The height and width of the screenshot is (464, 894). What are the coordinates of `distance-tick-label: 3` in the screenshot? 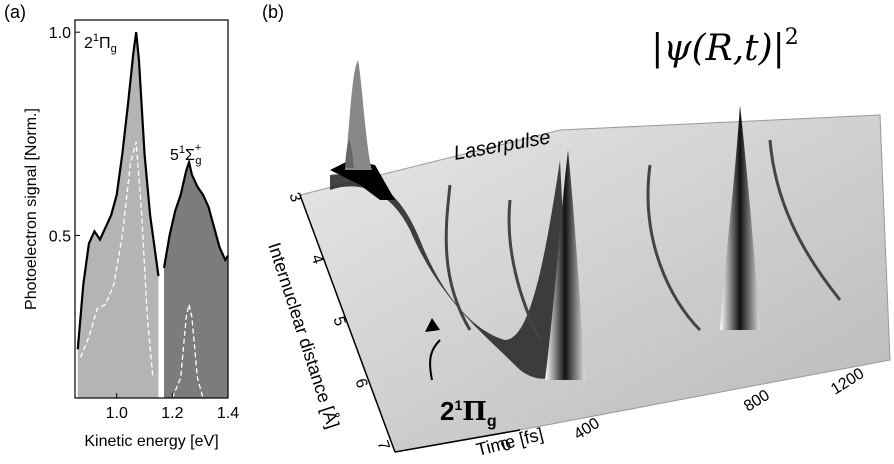 It's located at (294, 198).